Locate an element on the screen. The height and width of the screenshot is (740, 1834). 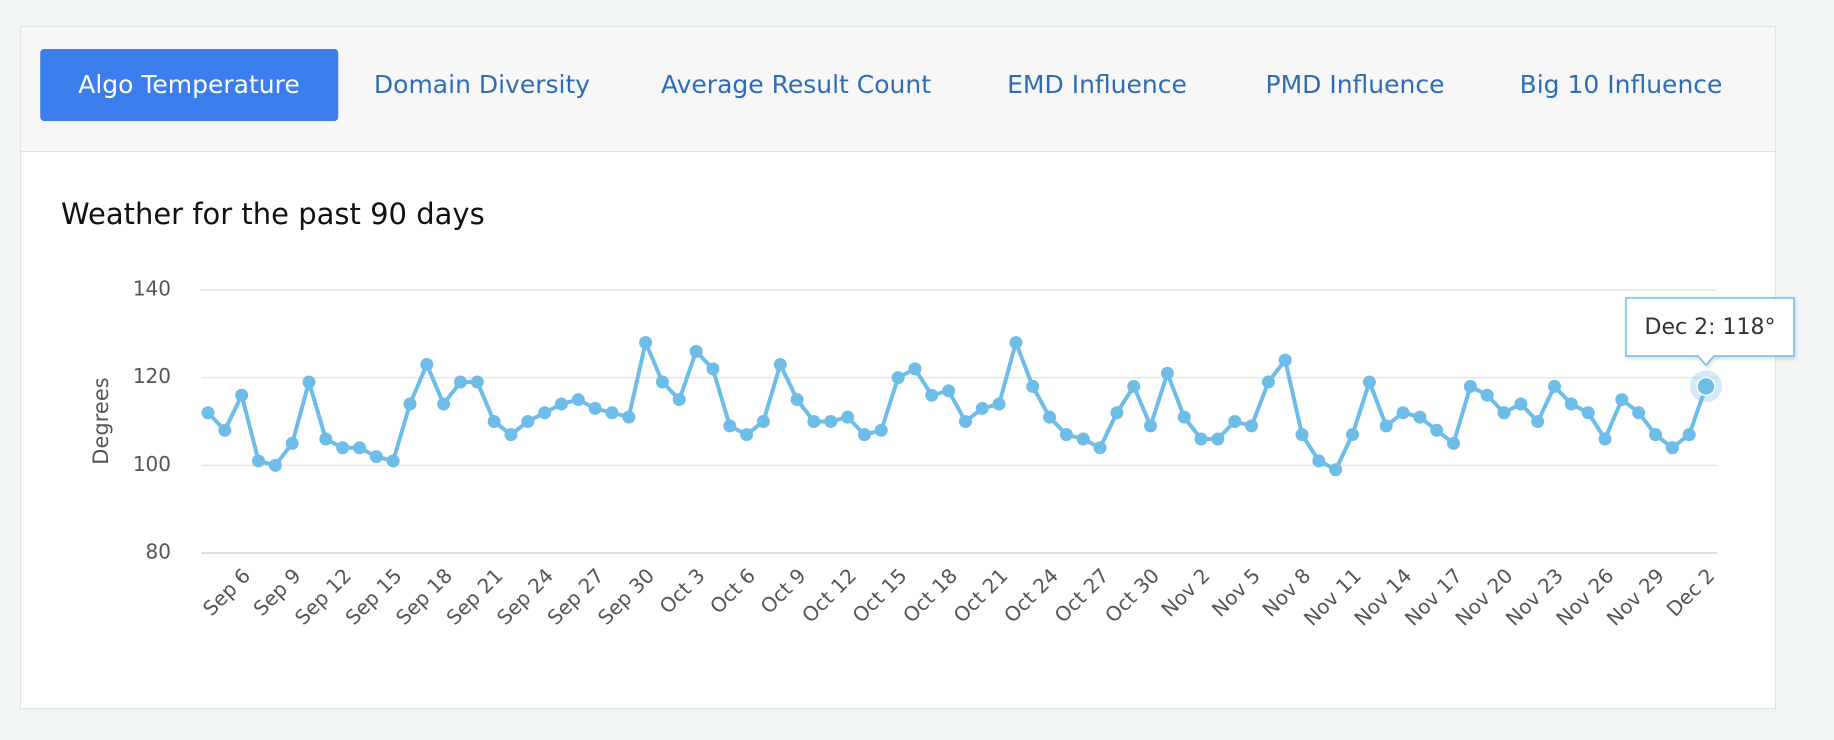
y-axis-label: Degrees is located at coordinates (101, 420).